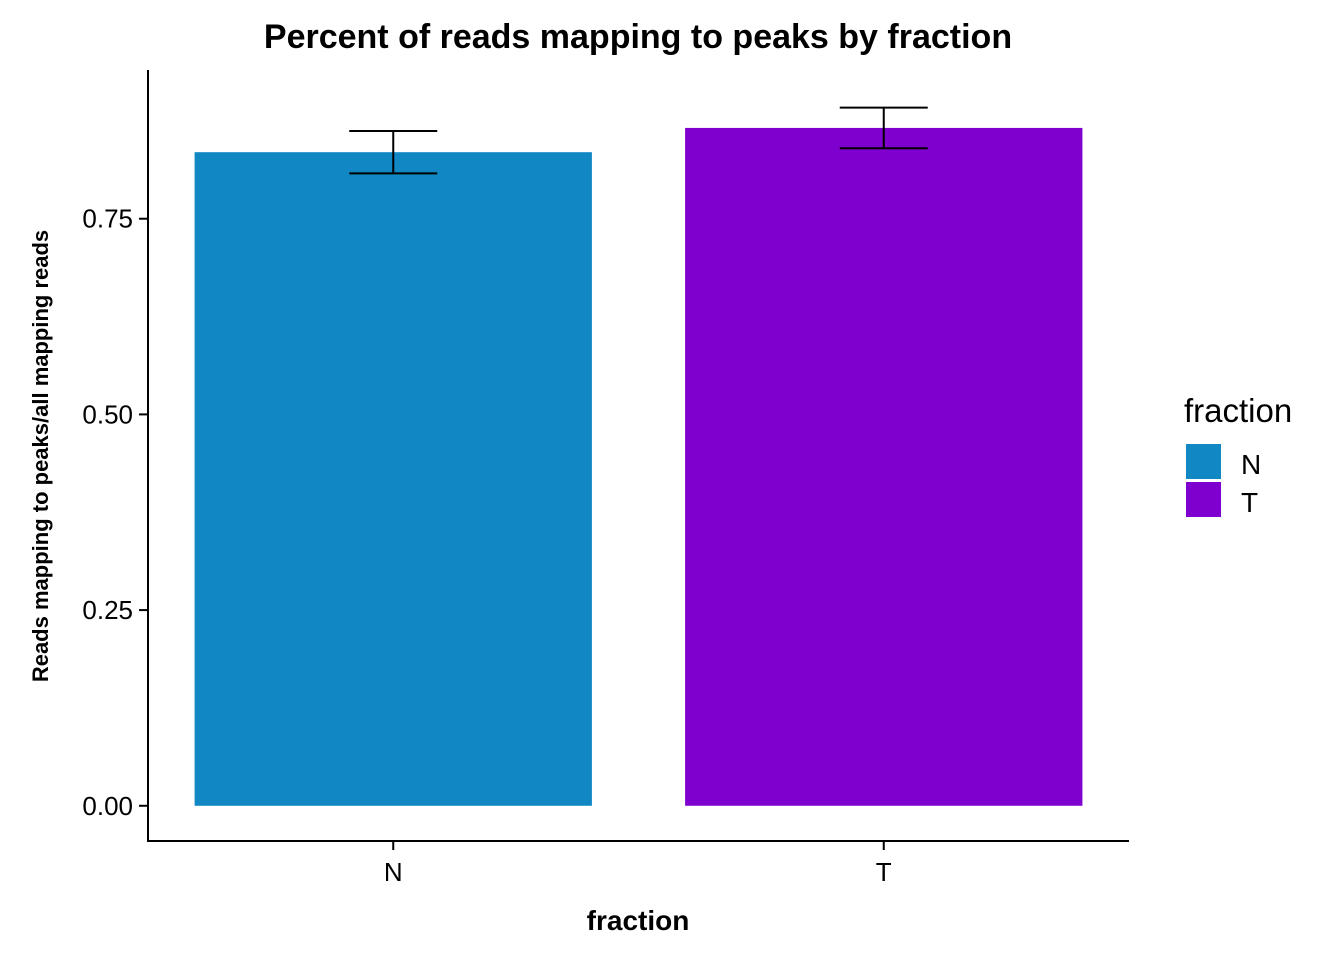 The height and width of the screenshot is (960, 1344). I want to click on y-tick-label: 0.50, so click(107, 414).